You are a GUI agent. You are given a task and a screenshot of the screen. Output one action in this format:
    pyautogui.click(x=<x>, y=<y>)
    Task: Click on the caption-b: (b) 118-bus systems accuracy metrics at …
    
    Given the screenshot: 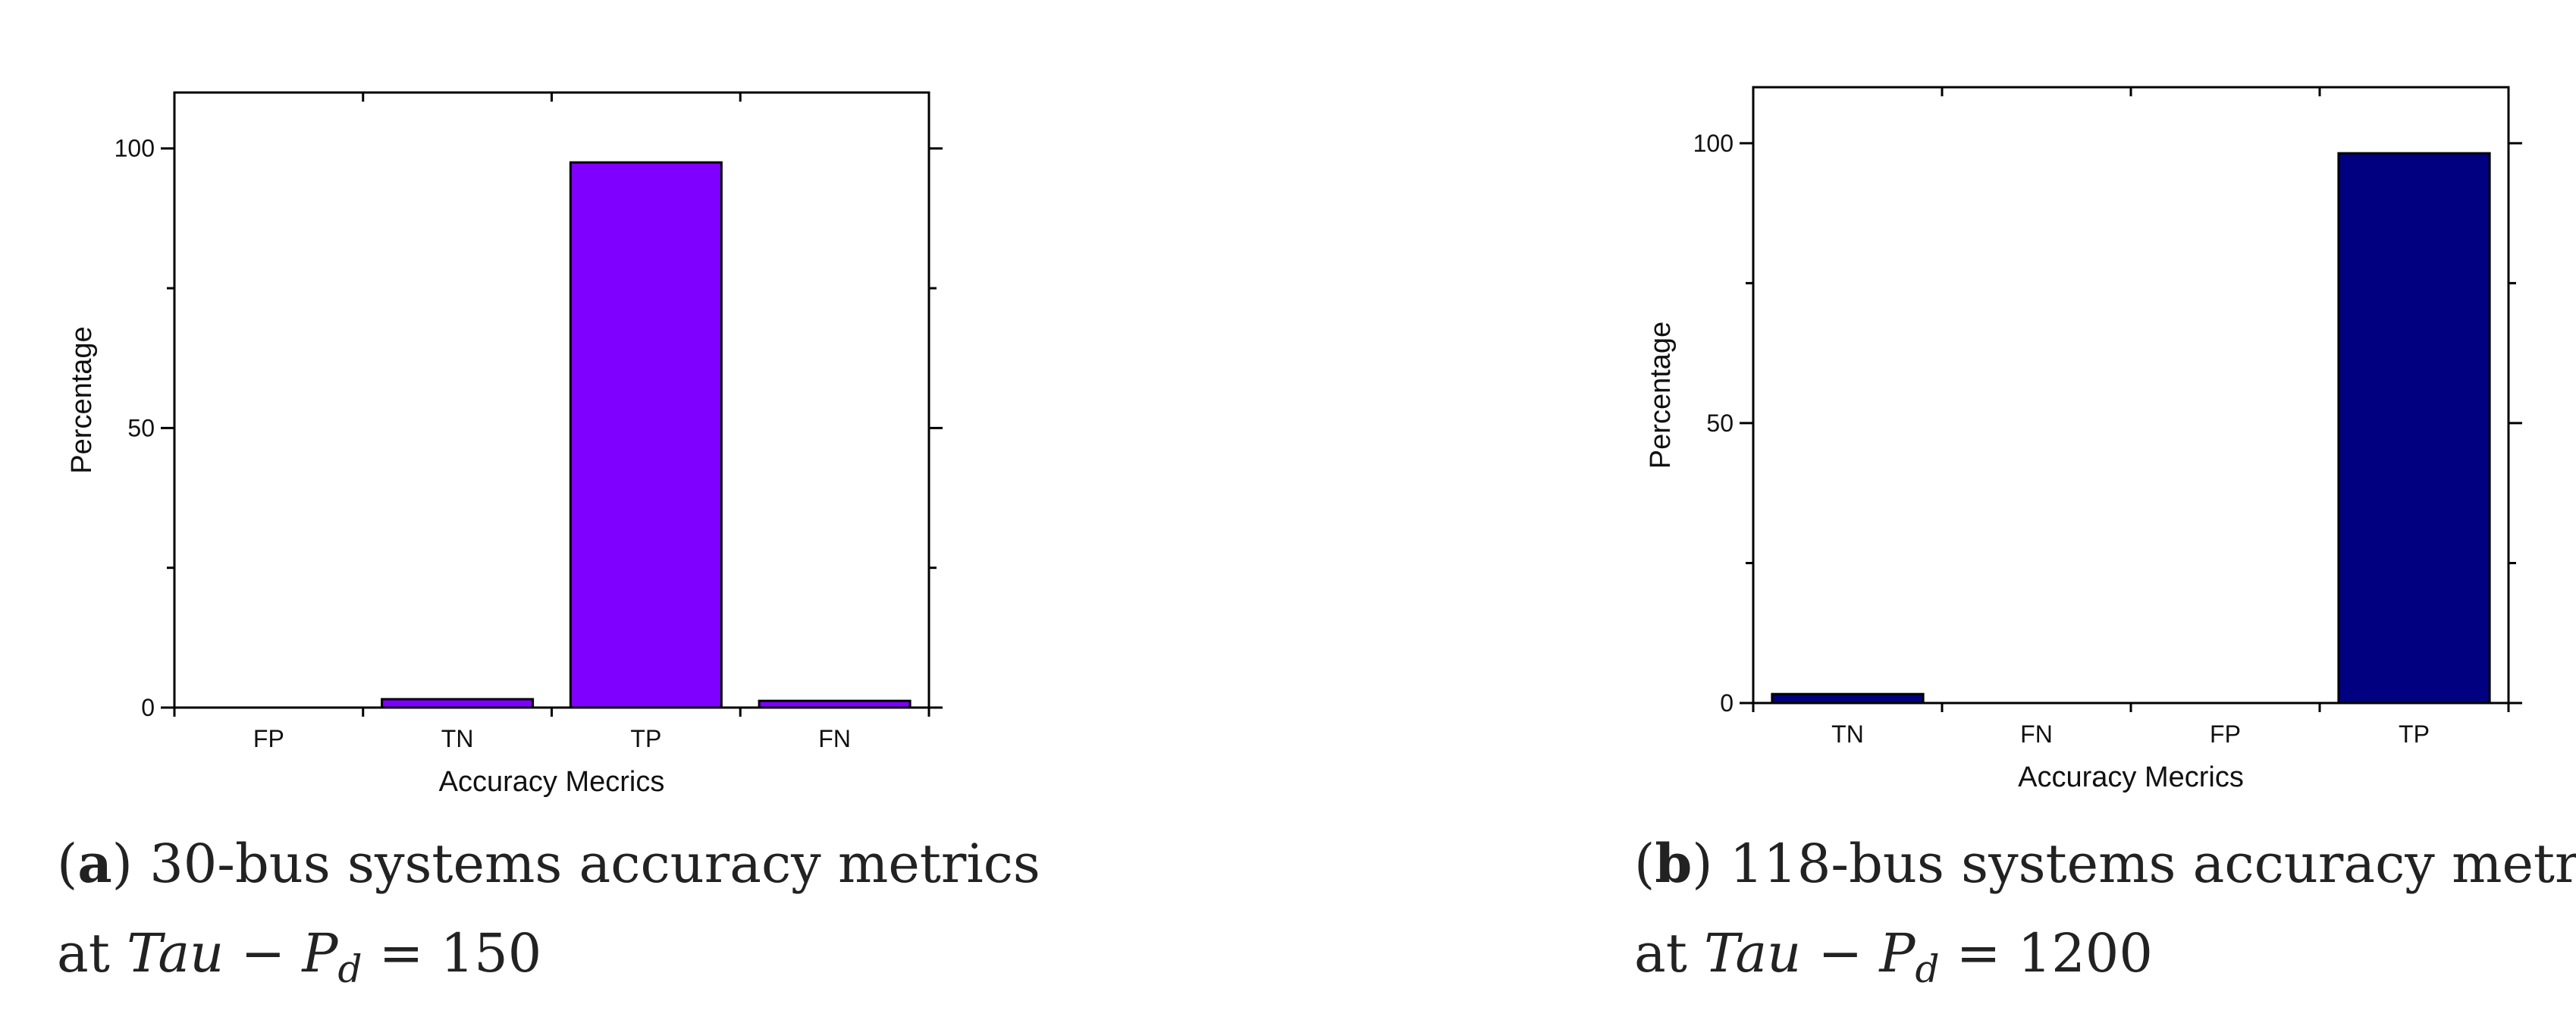 What is the action you would take?
    pyautogui.click(x=2105, y=909)
    